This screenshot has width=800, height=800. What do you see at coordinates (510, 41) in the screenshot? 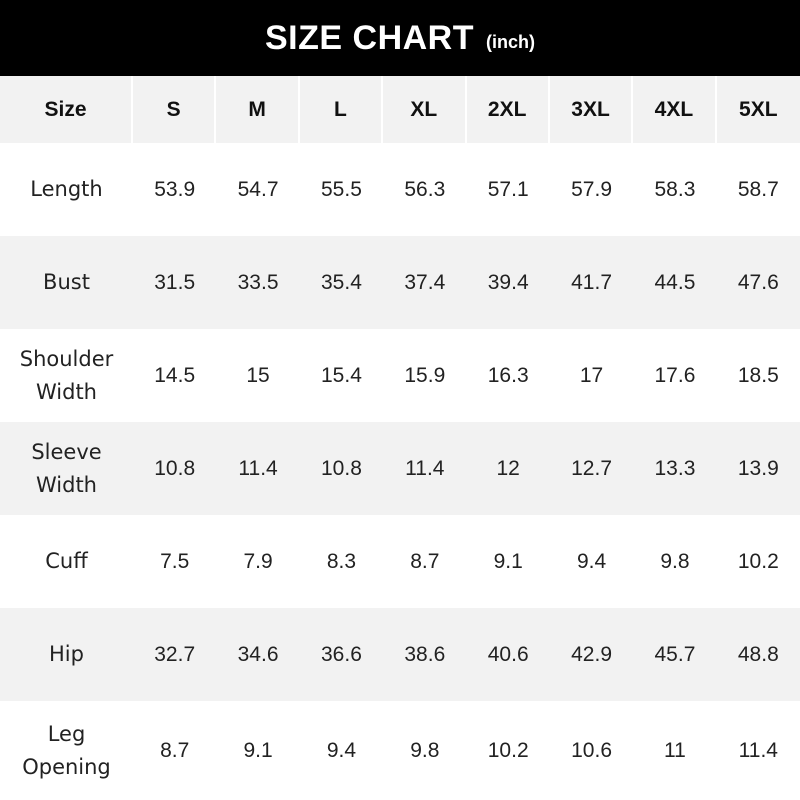
I see `unit-label: (inch)` at bounding box center [510, 41].